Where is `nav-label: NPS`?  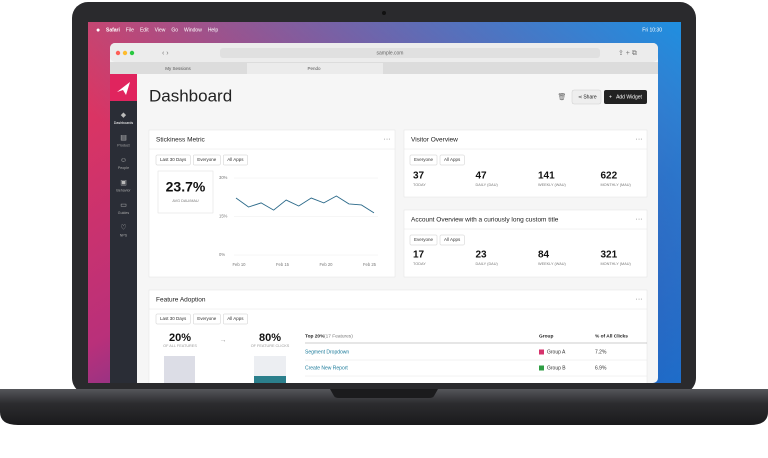
nav-label: NPS is located at coordinates (124, 235).